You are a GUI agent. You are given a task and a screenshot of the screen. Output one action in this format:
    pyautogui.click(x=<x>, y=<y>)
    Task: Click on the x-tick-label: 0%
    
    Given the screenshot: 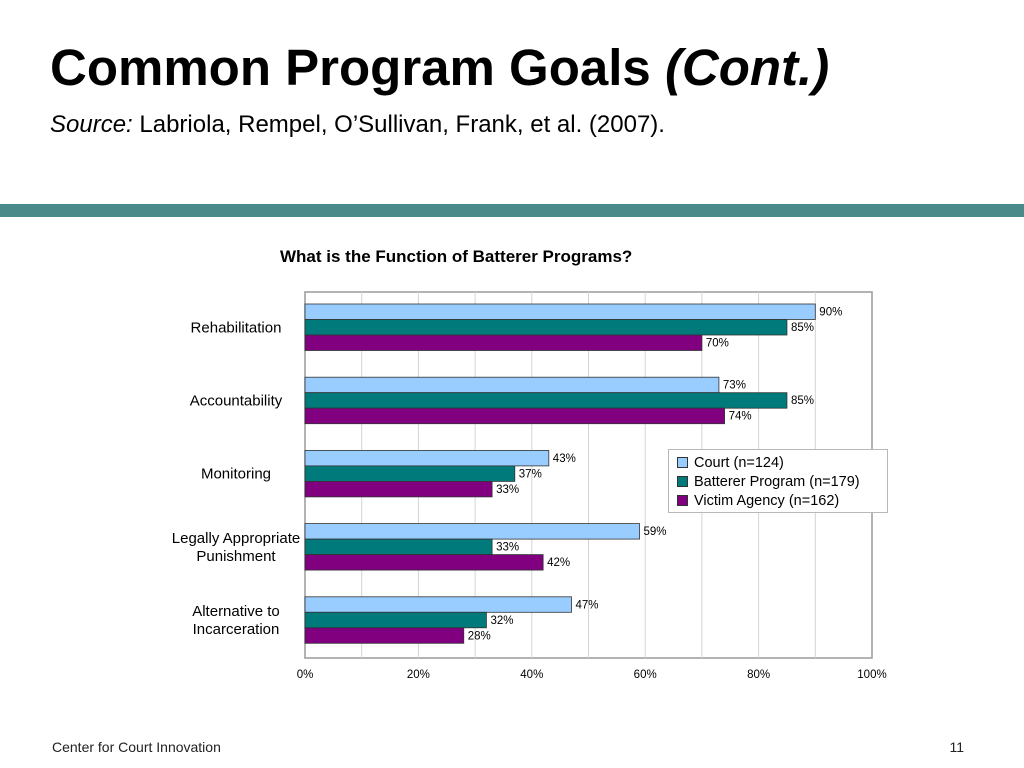 What is the action you would take?
    pyautogui.click(x=305, y=675)
    